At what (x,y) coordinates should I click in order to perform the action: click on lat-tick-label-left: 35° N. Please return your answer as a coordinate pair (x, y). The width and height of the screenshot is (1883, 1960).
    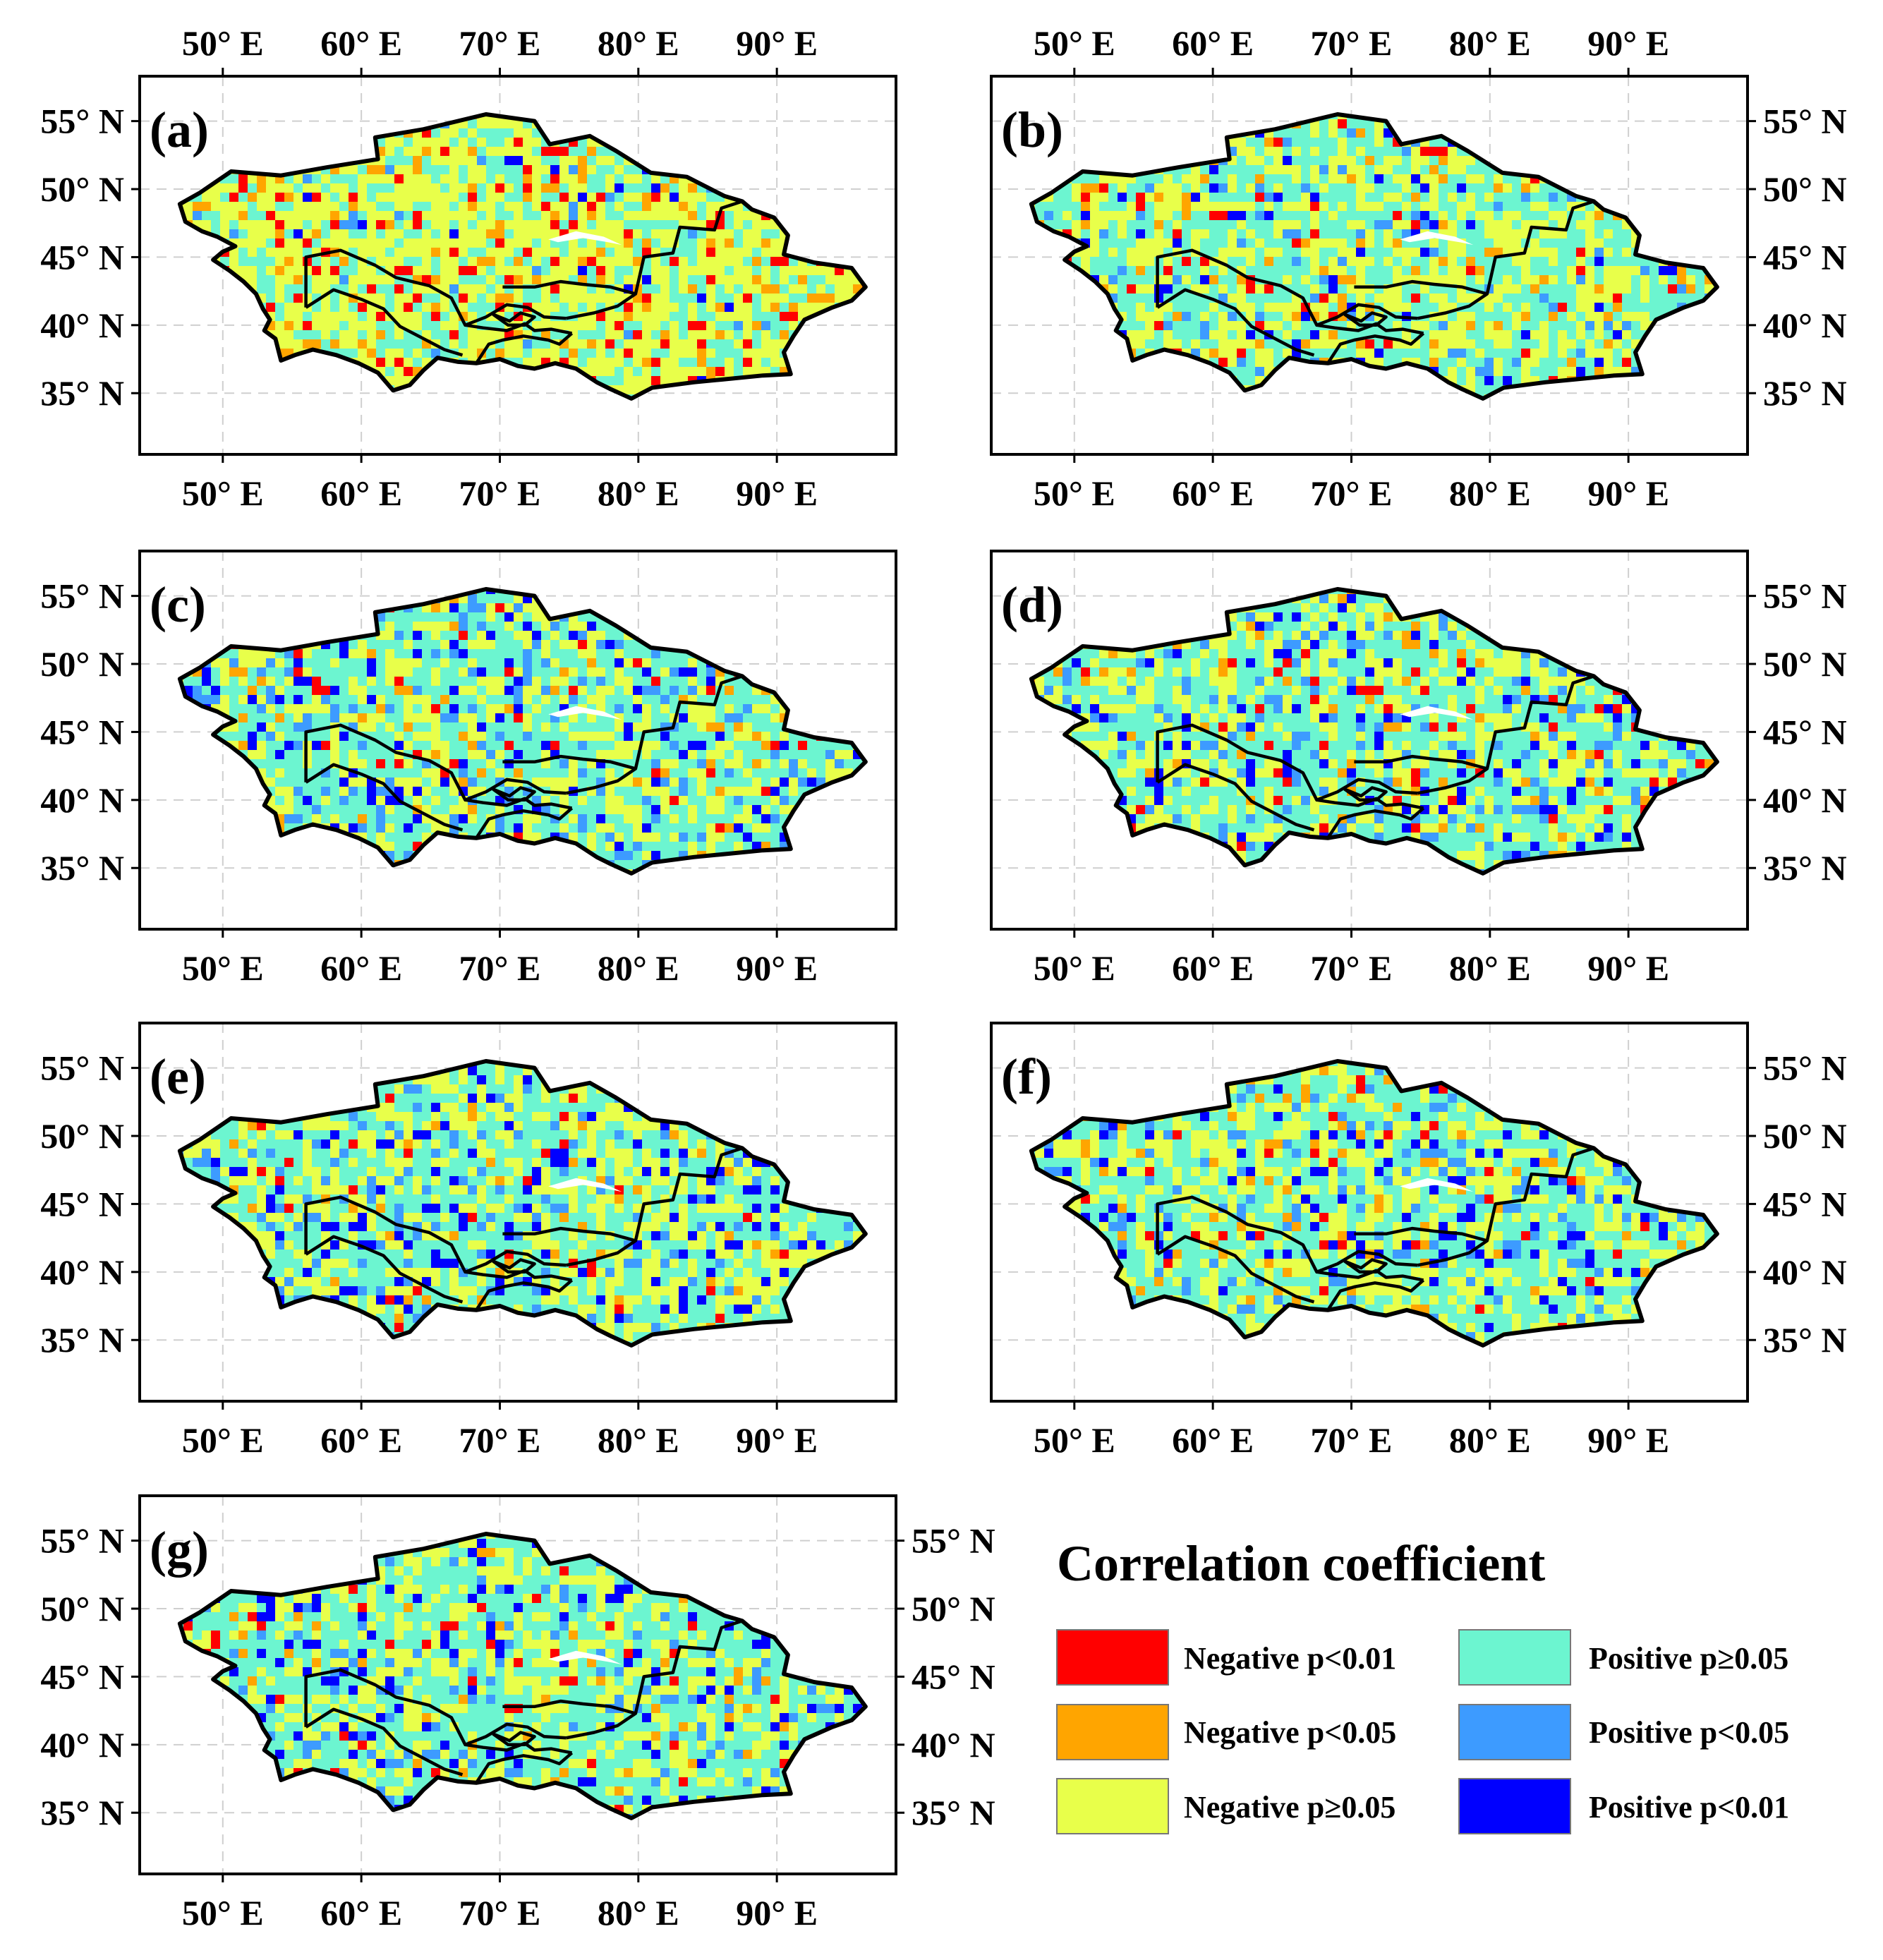
    Looking at the image, I should click on (82, 393).